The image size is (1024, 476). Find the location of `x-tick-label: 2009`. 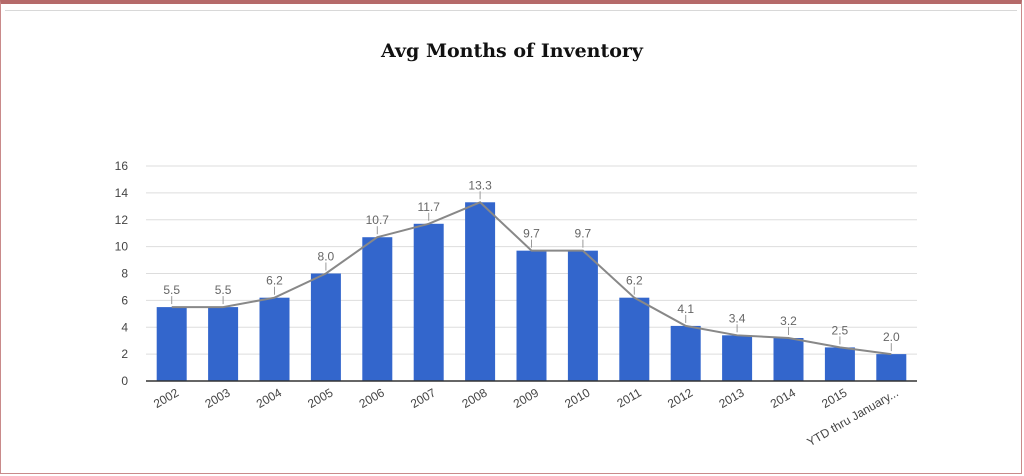

x-tick-label: 2009 is located at coordinates (526, 398).